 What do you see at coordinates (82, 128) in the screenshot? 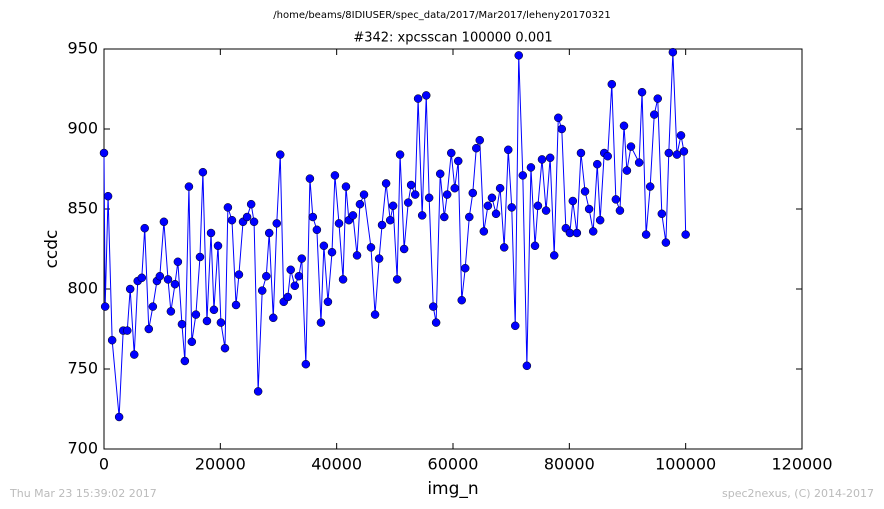
I see `y-tick-label: 900` at bounding box center [82, 128].